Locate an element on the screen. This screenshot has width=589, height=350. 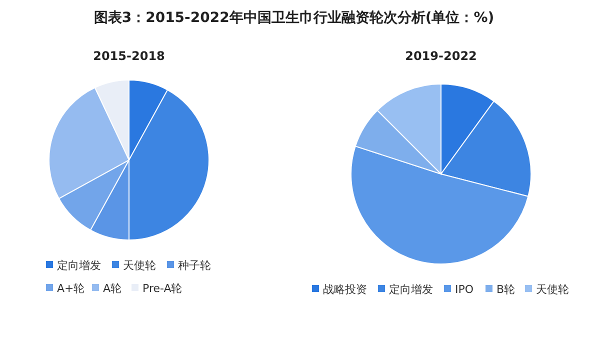
chart-subtitle: 2019-2022 is located at coordinates (441, 56).